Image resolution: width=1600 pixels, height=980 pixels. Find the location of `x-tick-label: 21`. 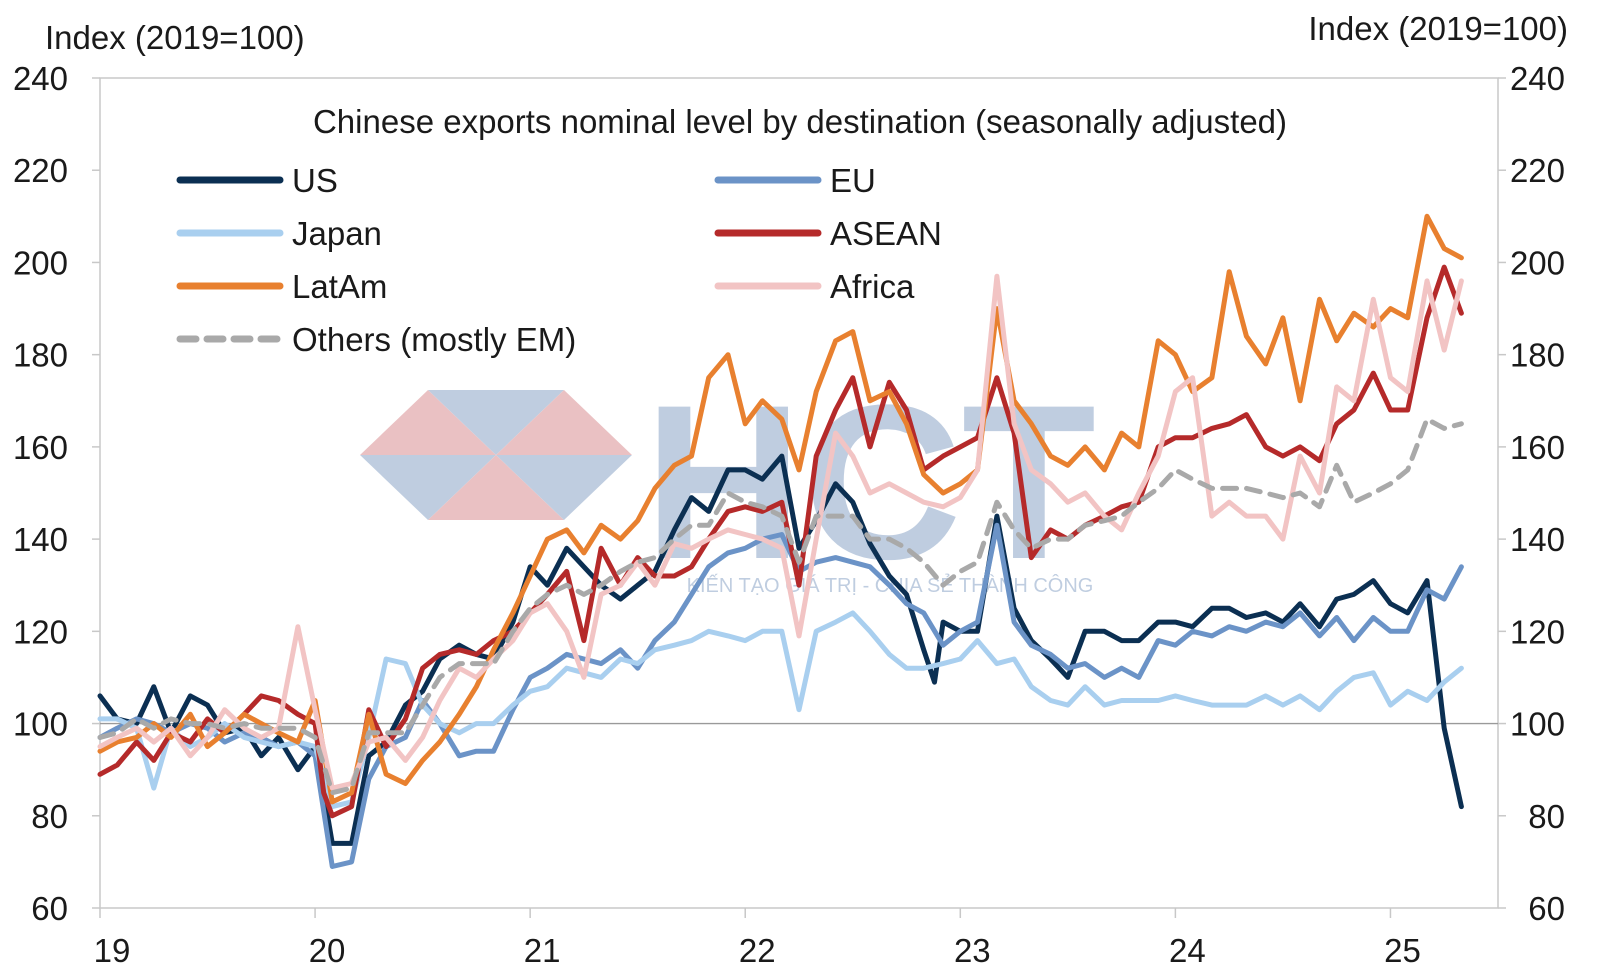

x-tick-label: 21 is located at coordinates (542, 950).